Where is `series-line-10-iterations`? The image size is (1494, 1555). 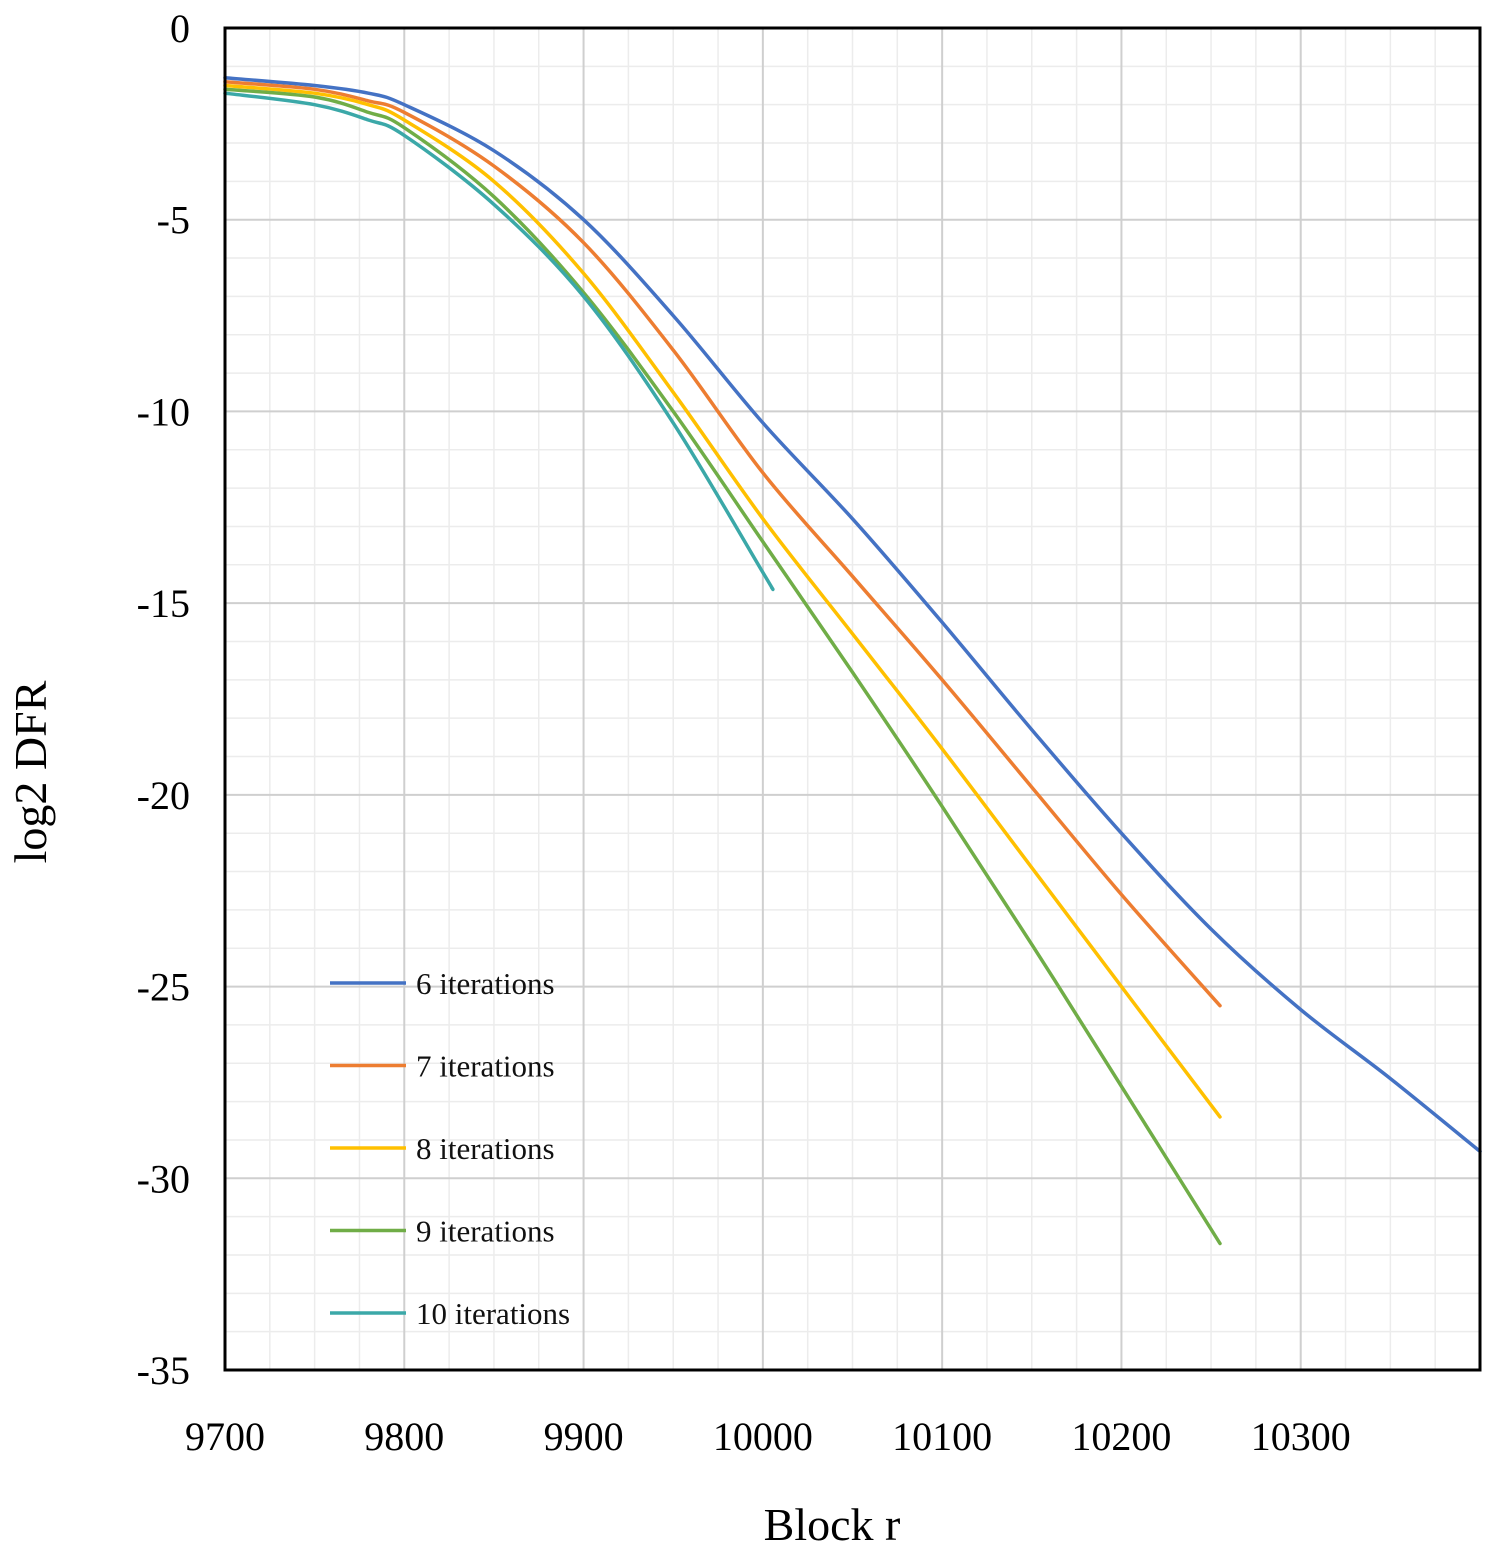 series-line-10-iterations is located at coordinates (499, 341).